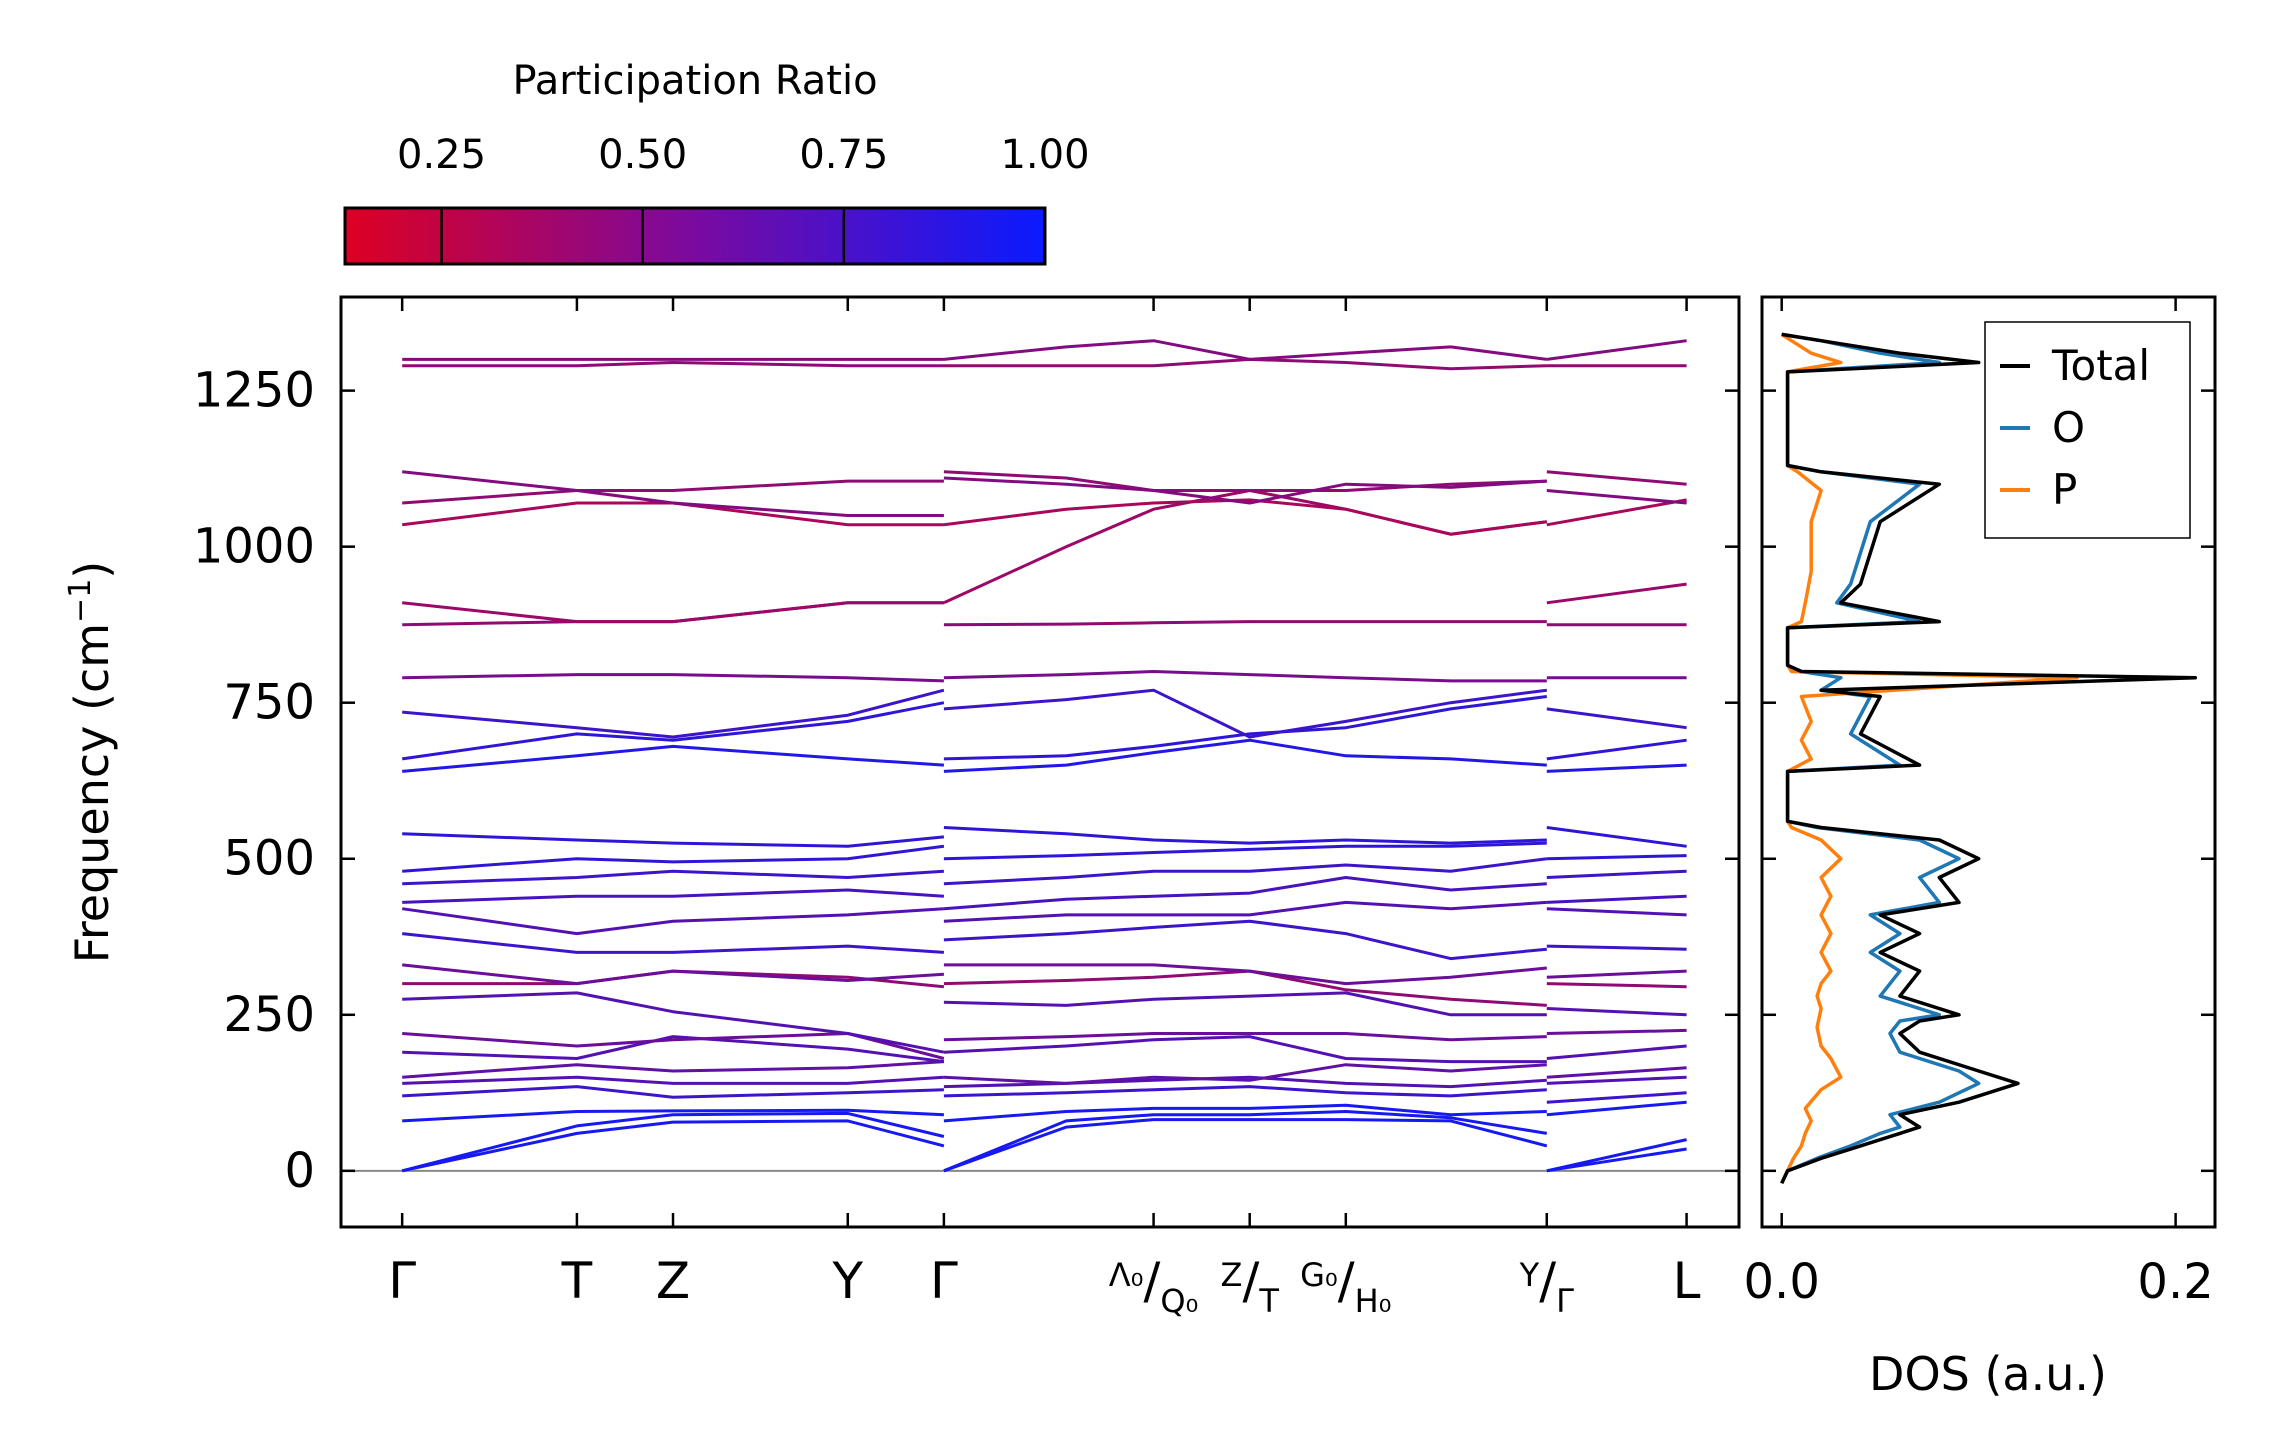  I want to click on band-xtick-label: Y, so click(848, 1281).